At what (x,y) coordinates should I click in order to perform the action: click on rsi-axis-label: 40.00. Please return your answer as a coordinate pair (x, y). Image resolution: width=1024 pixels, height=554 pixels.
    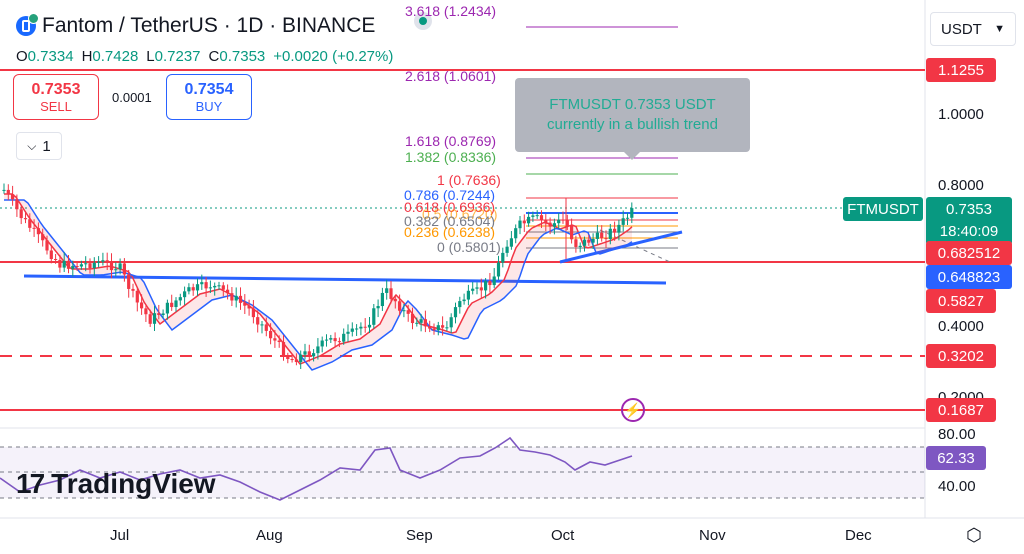
    Looking at the image, I should click on (957, 486).